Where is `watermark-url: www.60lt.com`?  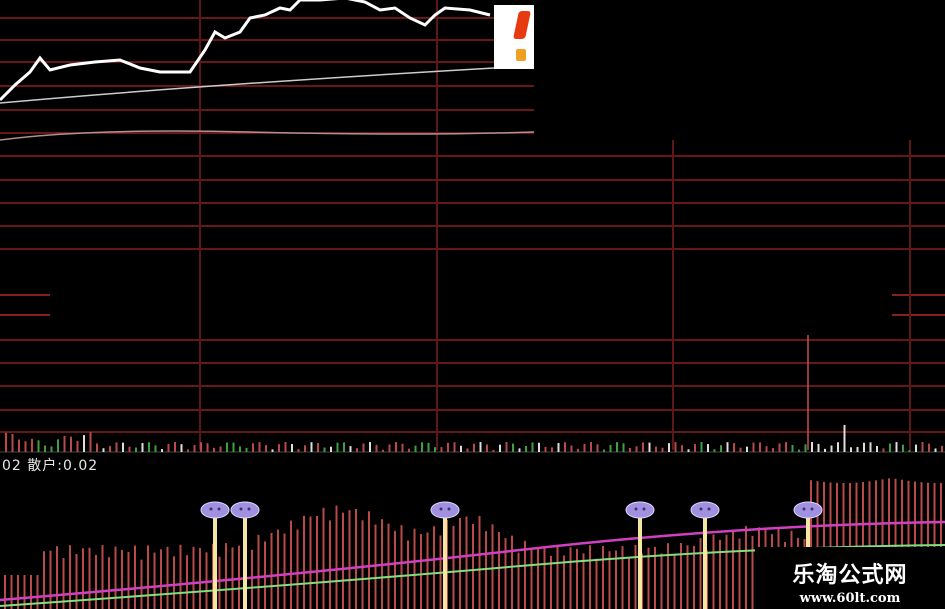
watermark-url: www.60lt.com is located at coordinates (850, 598).